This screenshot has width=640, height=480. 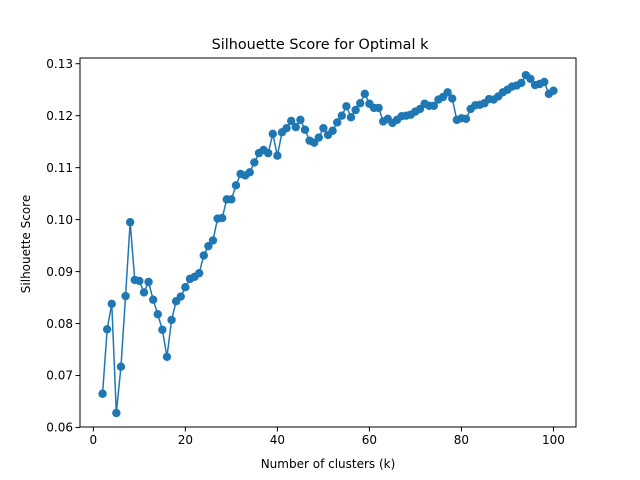 What do you see at coordinates (185, 440) in the screenshot?
I see `x-tick-label: 20` at bounding box center [185, 440].